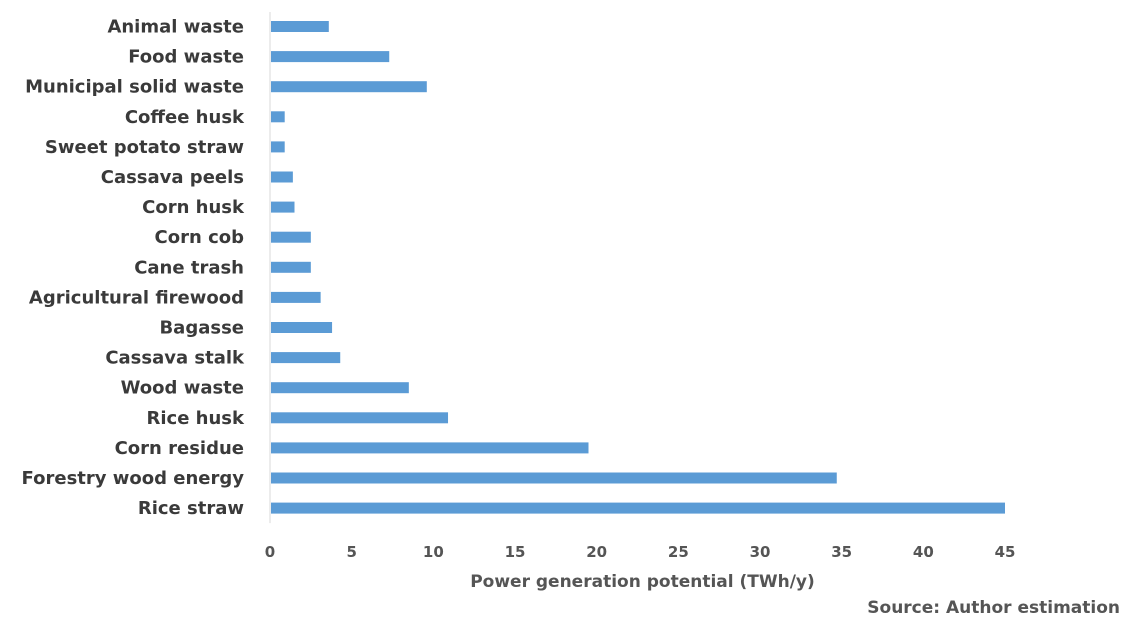  I want to click on x-tick-label: 10, so click(433, 552).